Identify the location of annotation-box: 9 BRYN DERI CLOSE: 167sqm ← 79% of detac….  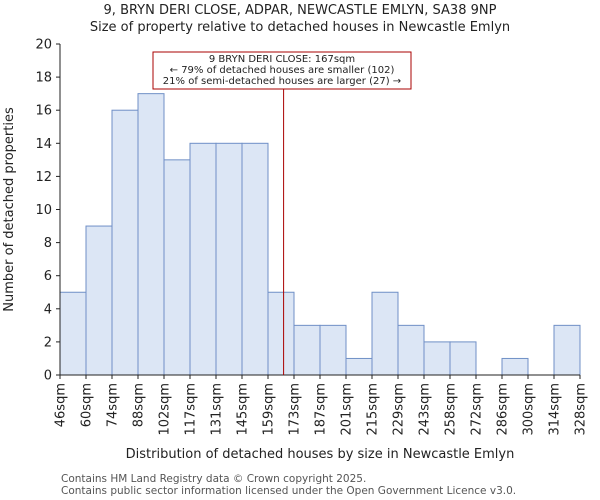
(282, 70).